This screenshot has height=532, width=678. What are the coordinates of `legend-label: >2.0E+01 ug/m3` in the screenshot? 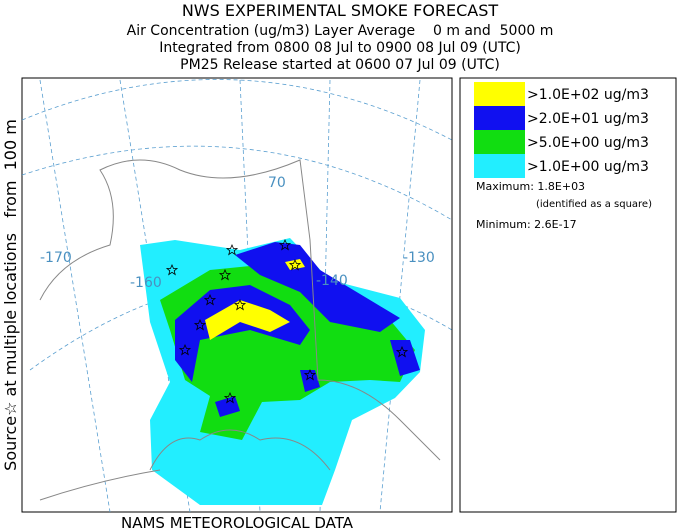 It's located at (588, 119).